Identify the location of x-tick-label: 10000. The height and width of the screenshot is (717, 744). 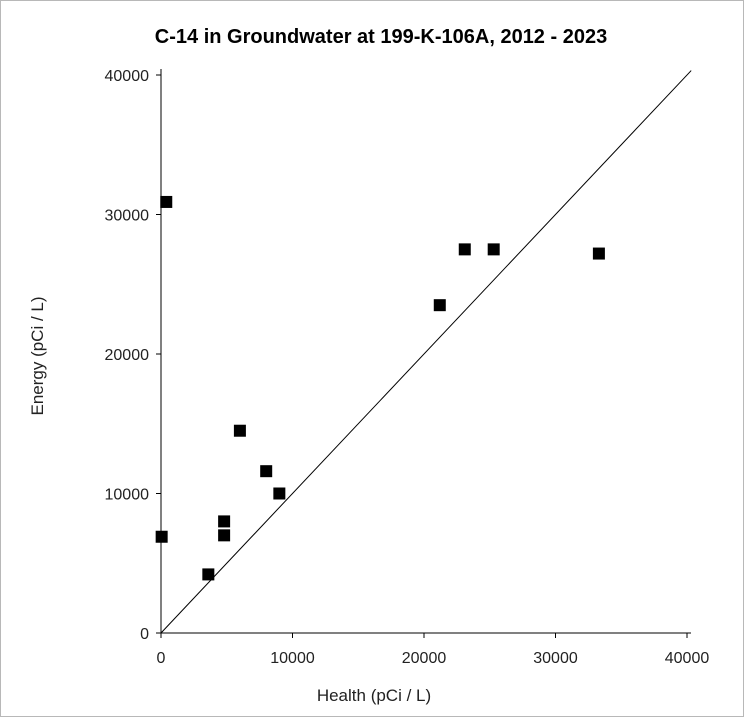
(292, 658).